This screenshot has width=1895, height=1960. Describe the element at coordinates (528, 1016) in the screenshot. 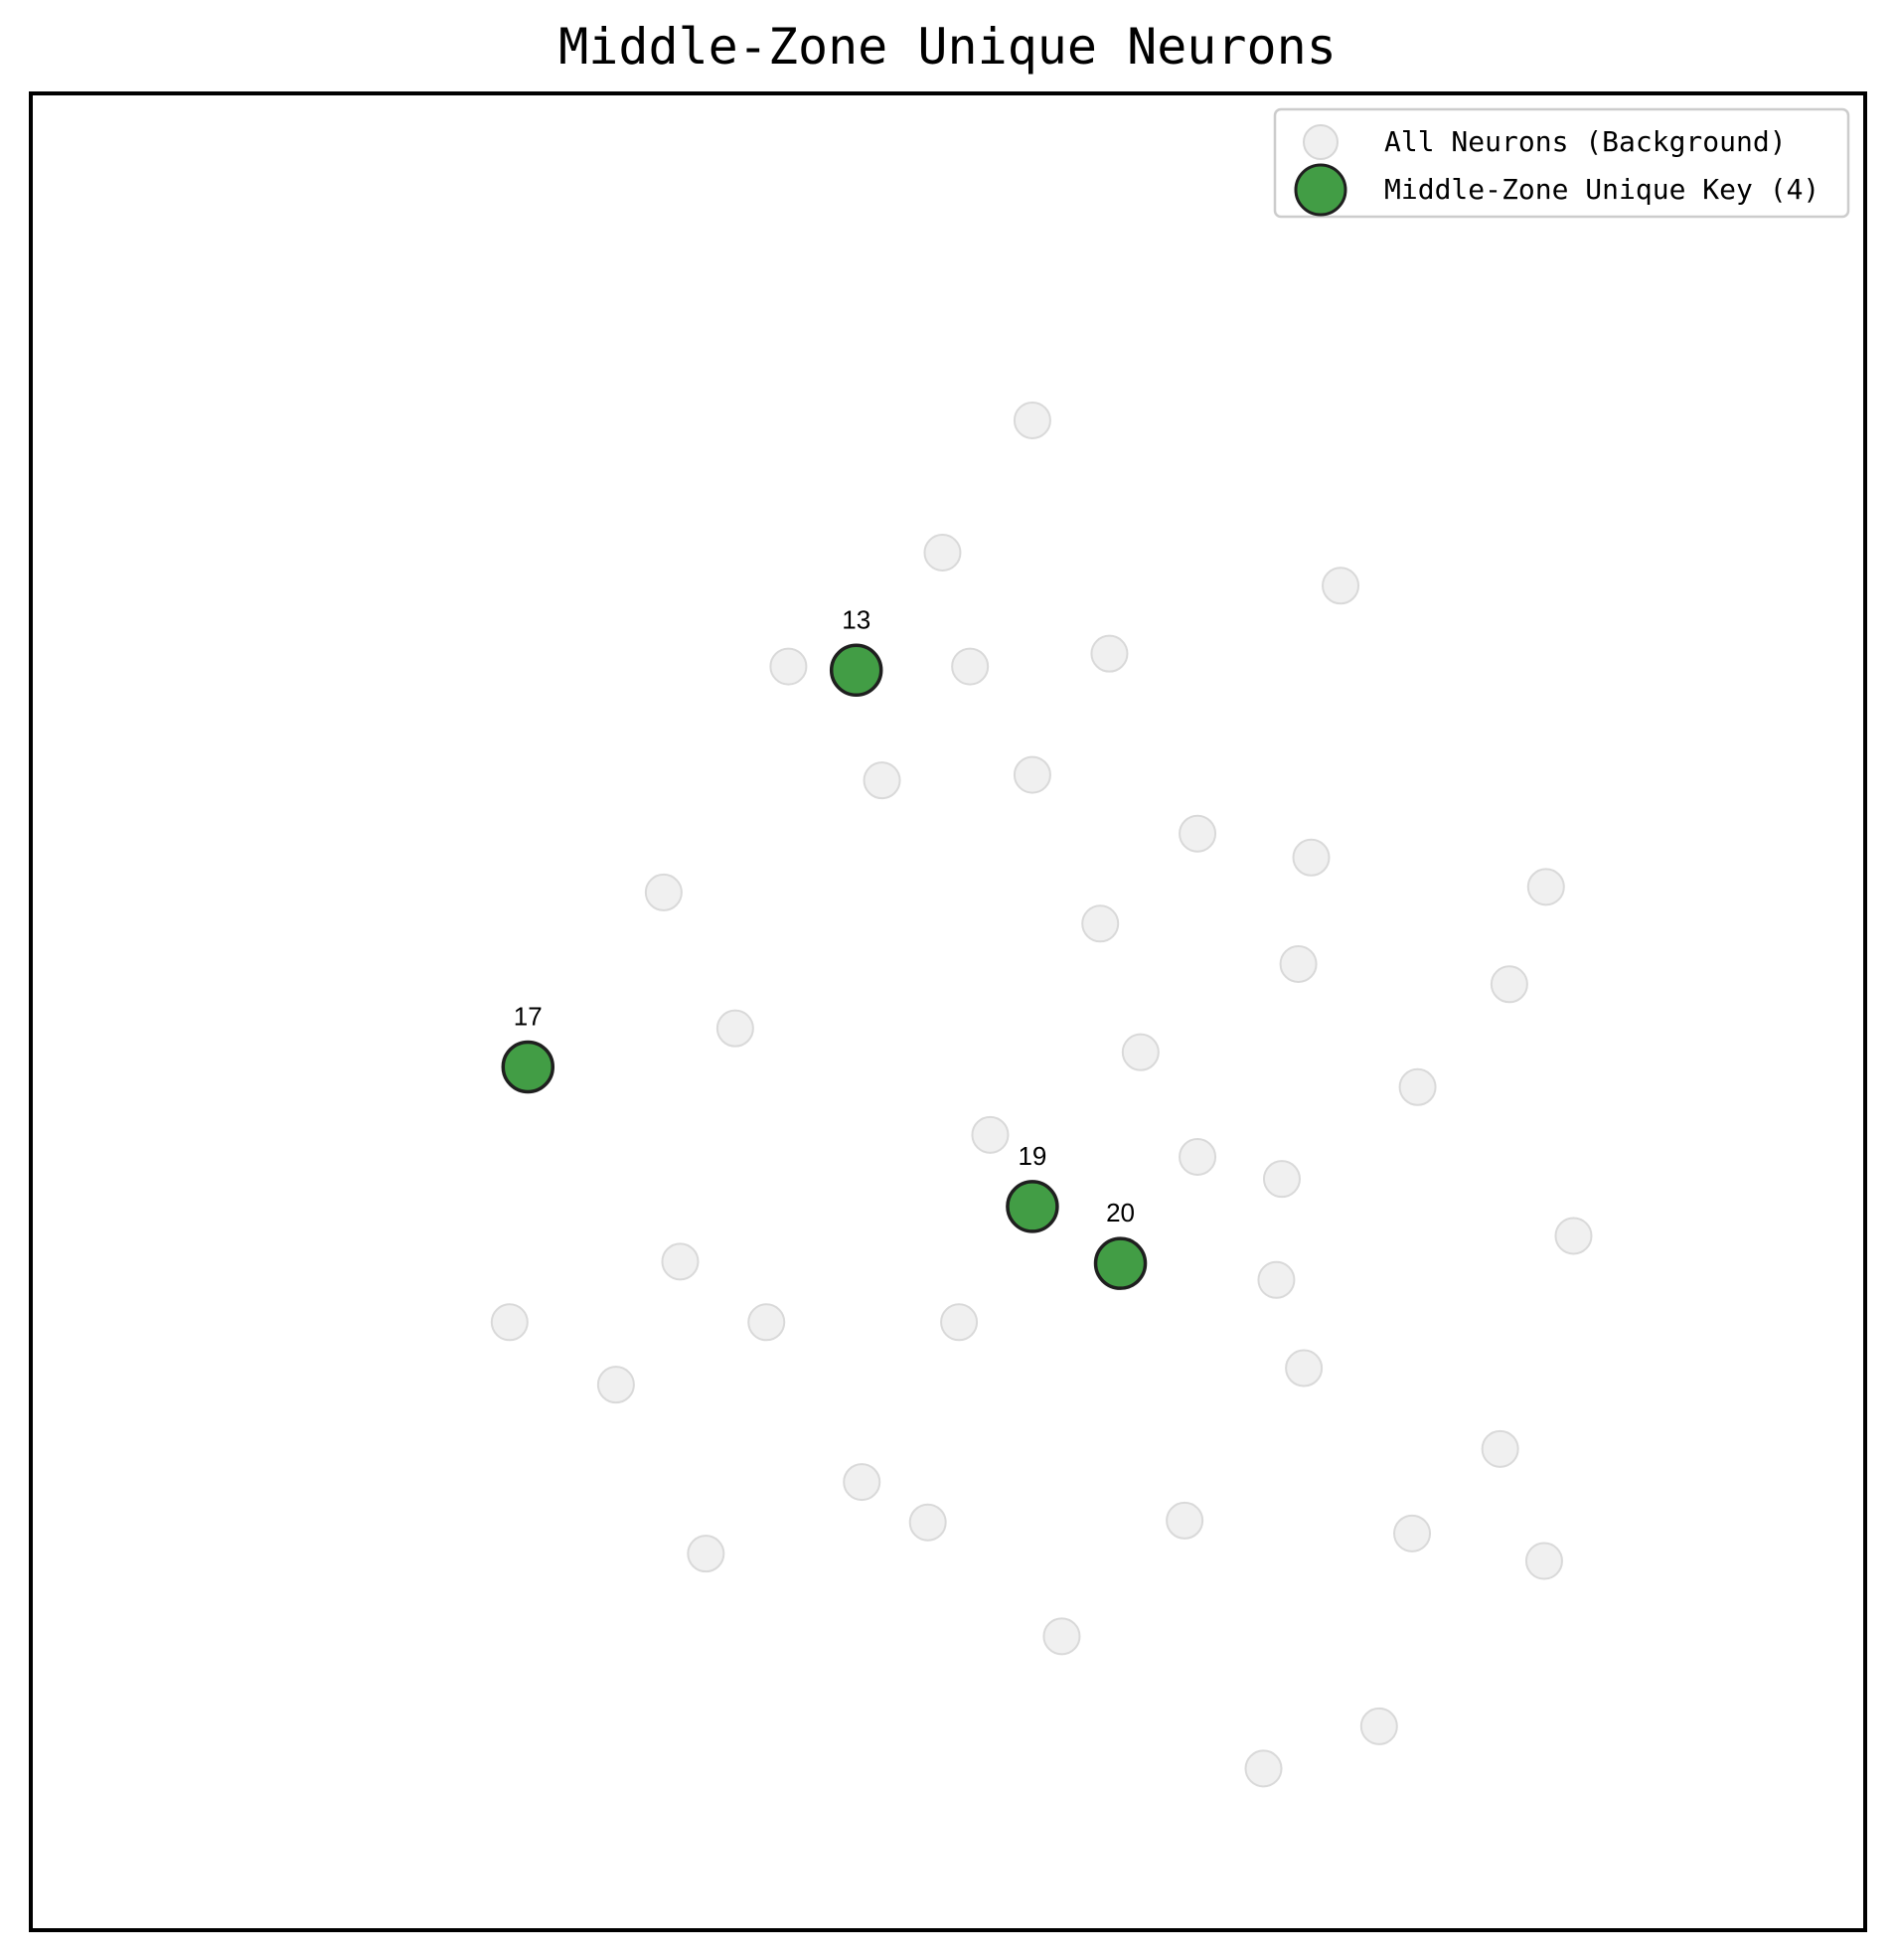

I see `key-neuron-label: 17` at that location.